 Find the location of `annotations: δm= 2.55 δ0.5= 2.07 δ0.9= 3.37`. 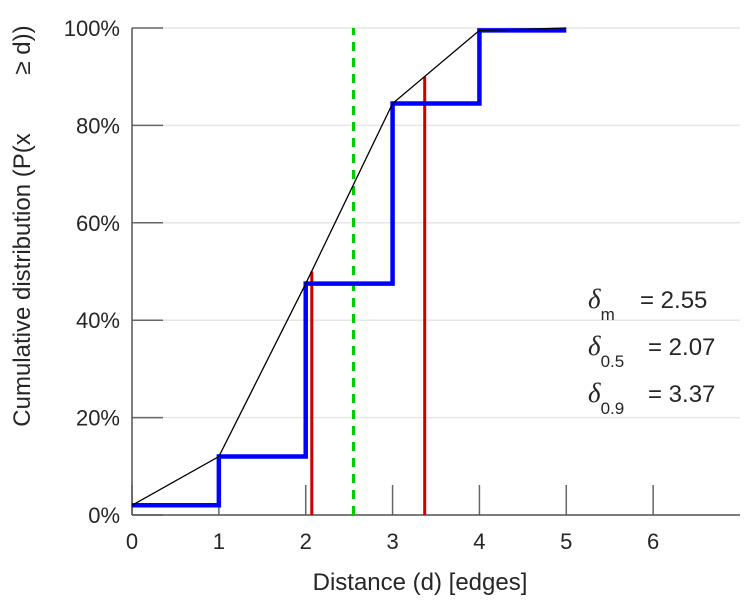

annotations: δm= 2.55 δ0.5= 2.07 δ0.9= 3.37 is located at coordinates (651, 351).